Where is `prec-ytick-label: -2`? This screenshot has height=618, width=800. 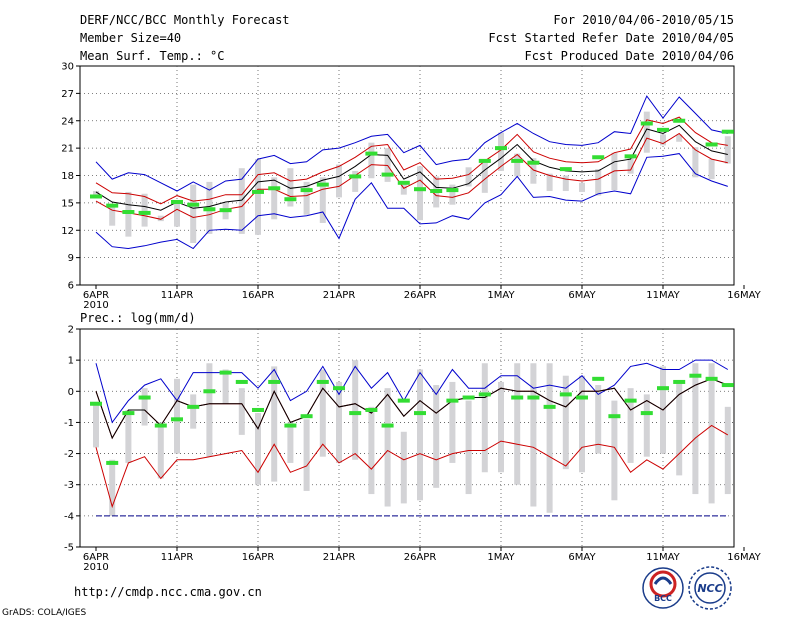
prec-ytick-label: -2 is located at coordinates (69, 454).